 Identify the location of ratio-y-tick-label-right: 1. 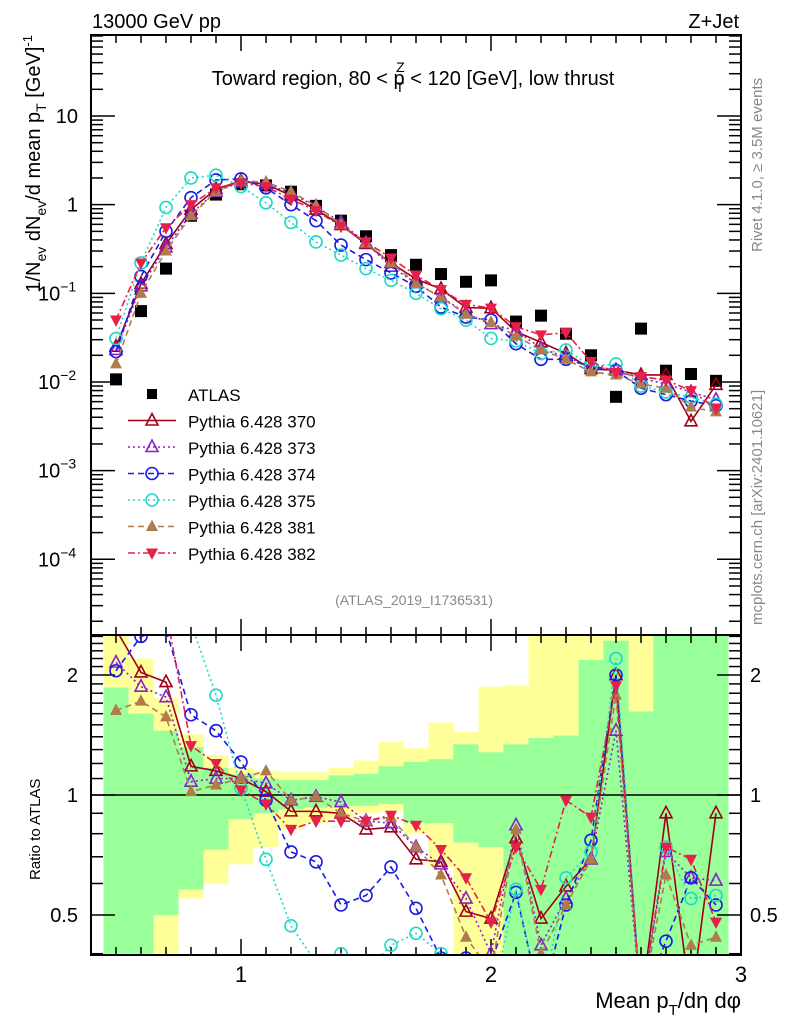
(755, 796).